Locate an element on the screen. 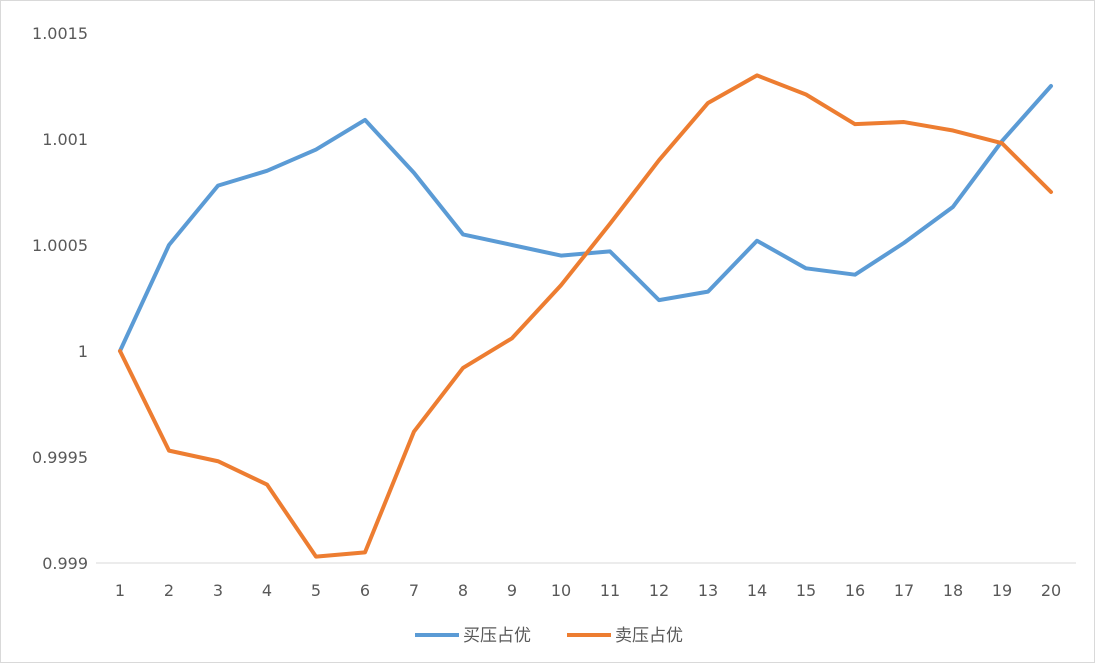 The image size is (1095, 663). x-tick-label: 15 is located at coordinates (806, 590).